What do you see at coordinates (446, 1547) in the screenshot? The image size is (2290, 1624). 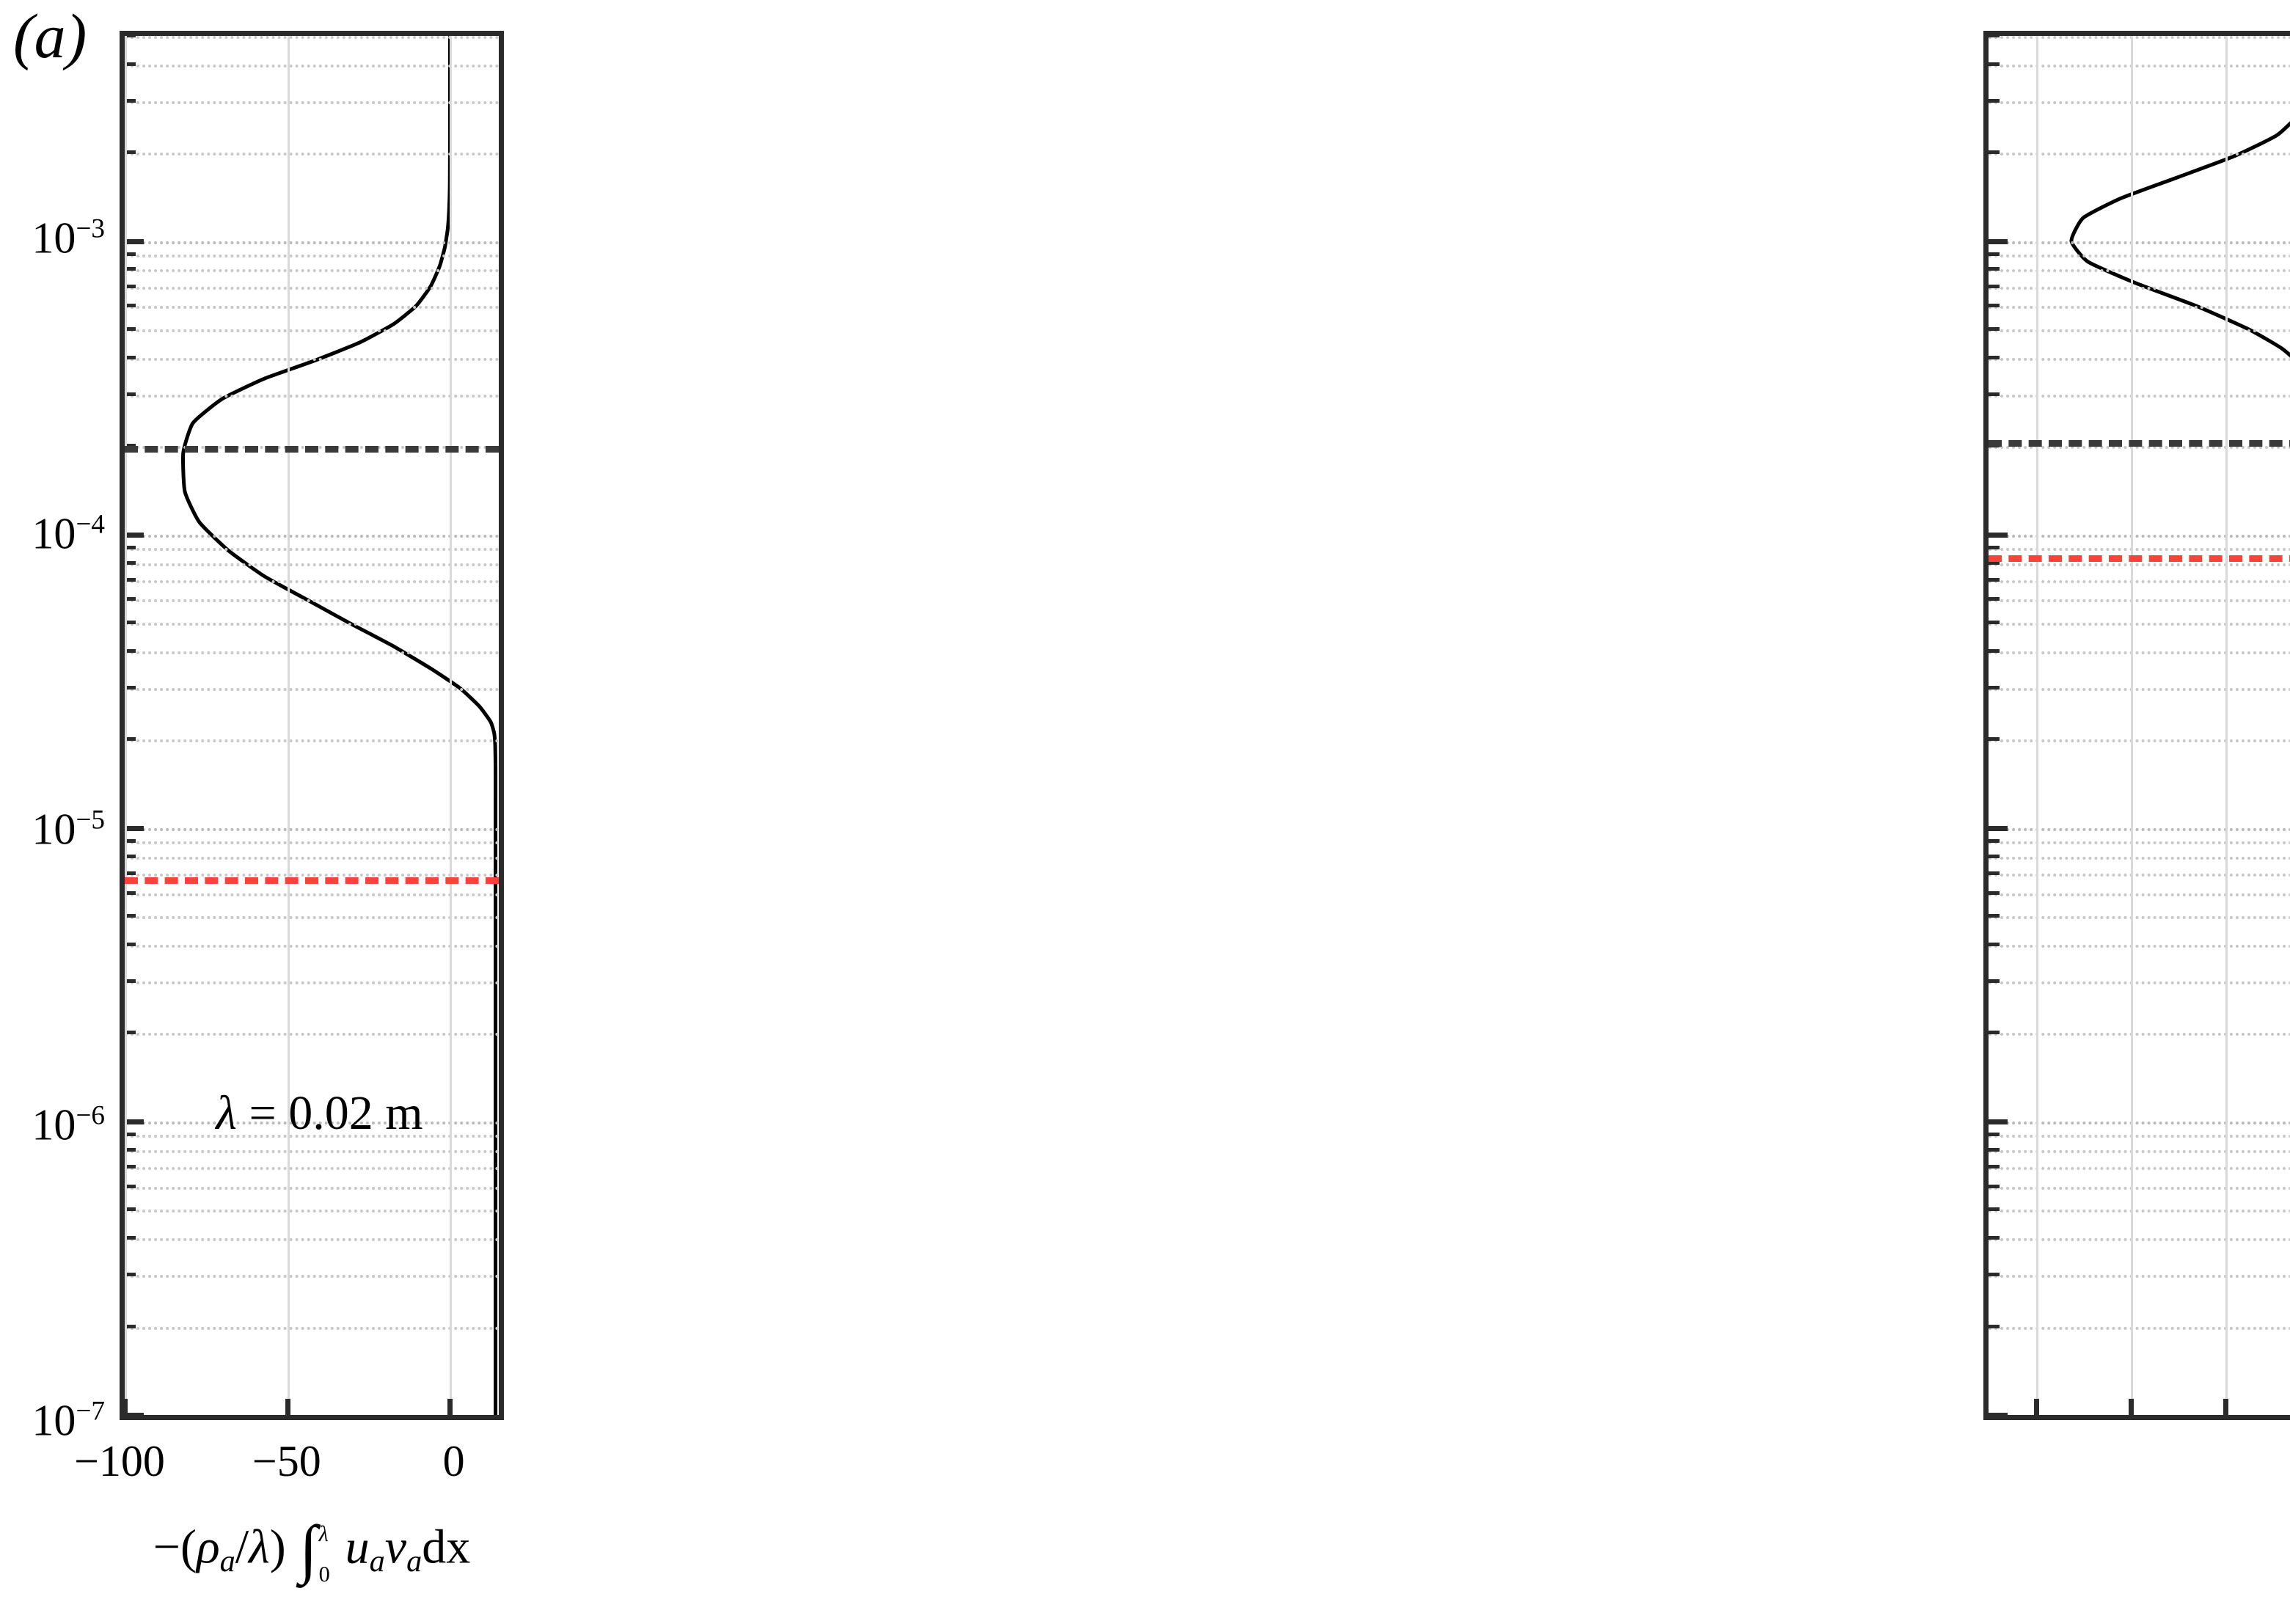 I see `x-title-dx: dx` at bounding box center [446, 1547].